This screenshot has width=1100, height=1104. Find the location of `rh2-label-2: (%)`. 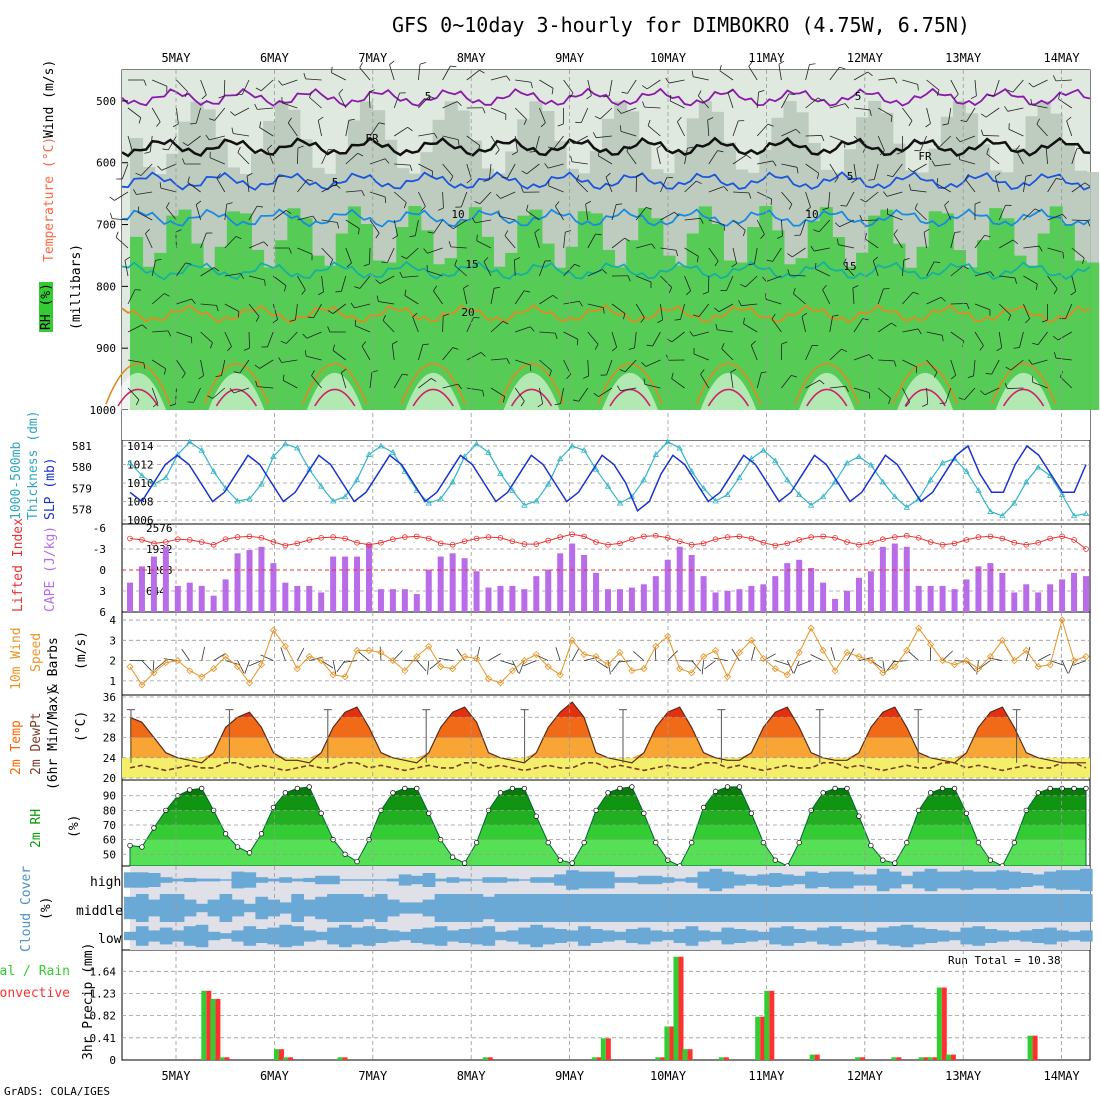

rh2-label-2: (%) is located at coordinates (74, 826).